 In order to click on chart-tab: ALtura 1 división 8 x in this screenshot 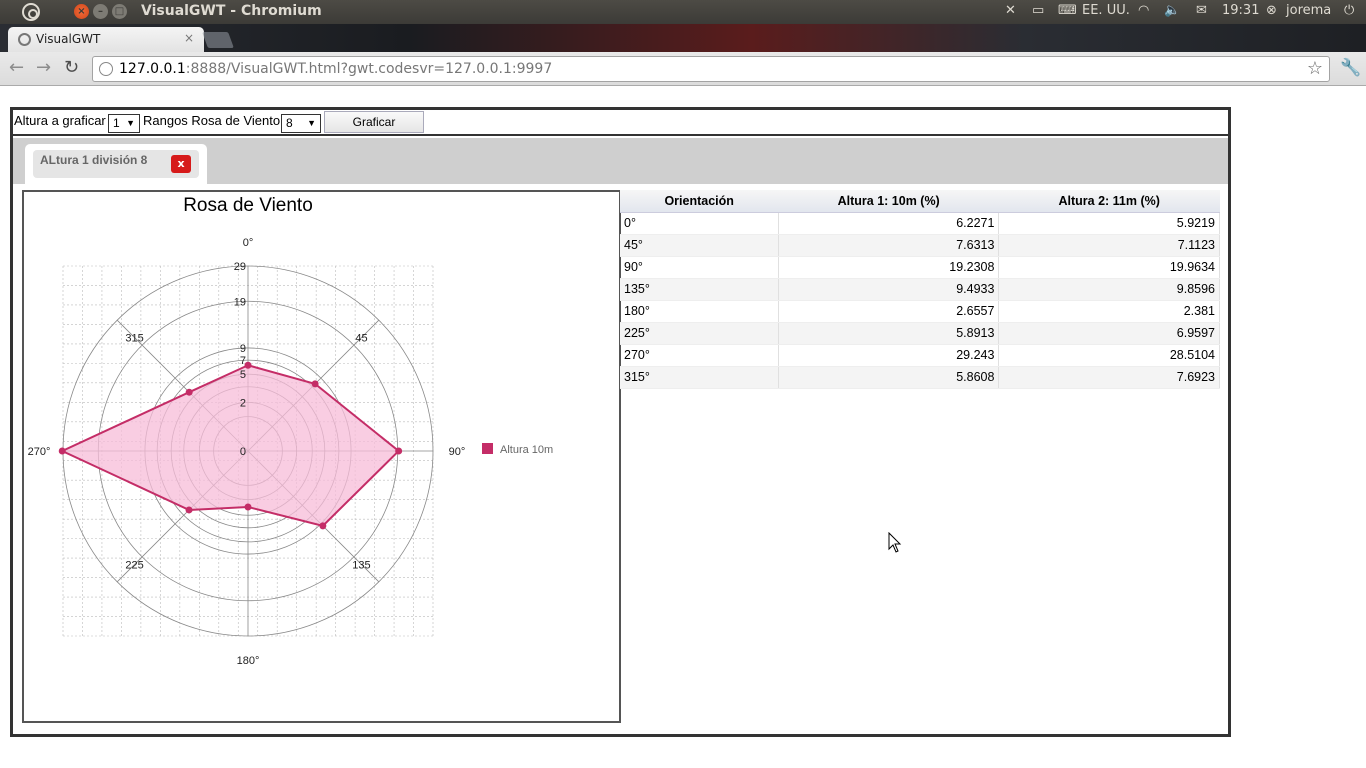, I will do `click(116, 164)`.